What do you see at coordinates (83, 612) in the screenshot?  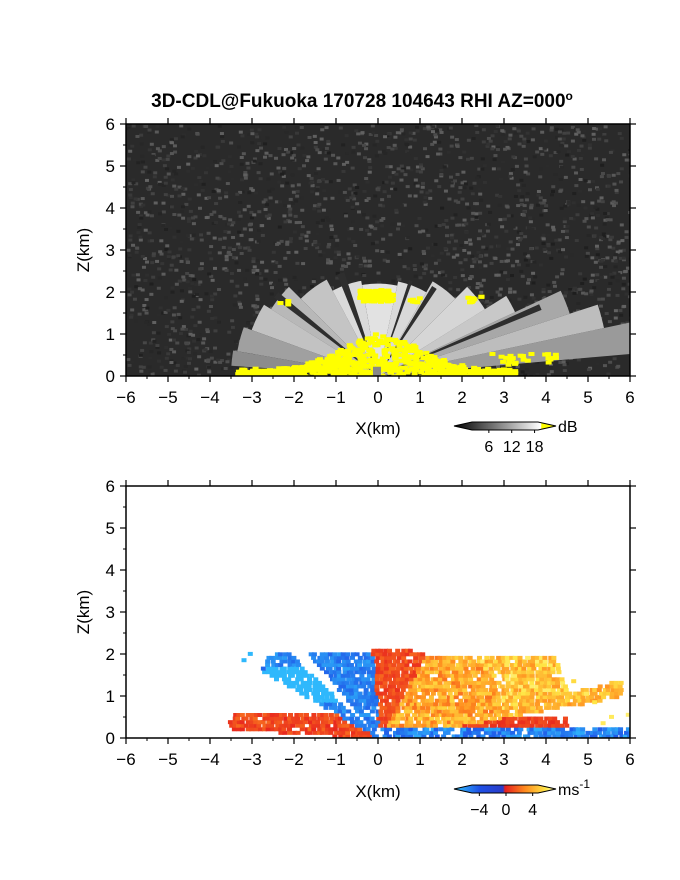 I see `velocity-y-axis-label: Z(km)` at bounding box center [83, 612].